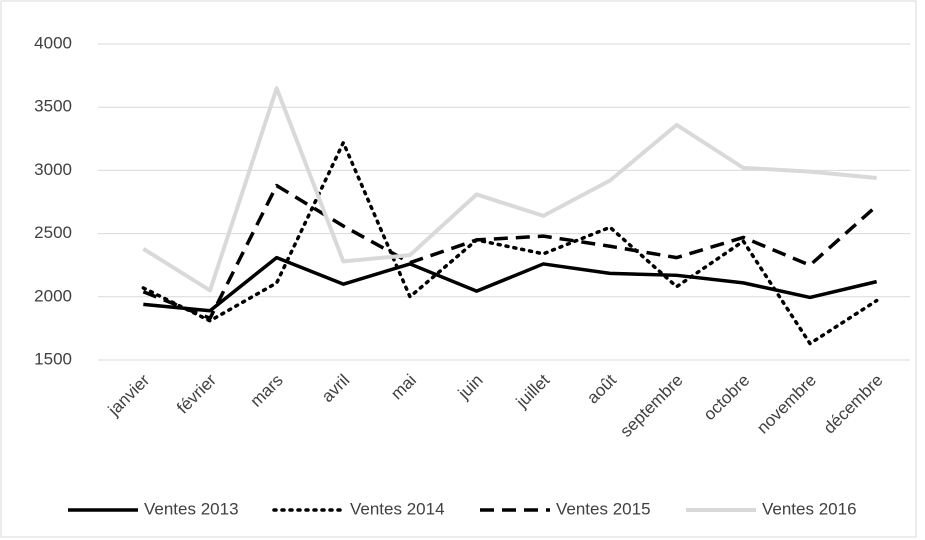 This screenshot has width=925, height=540. I want to click on legend-label: Ventes 2014, so click(397, 508).